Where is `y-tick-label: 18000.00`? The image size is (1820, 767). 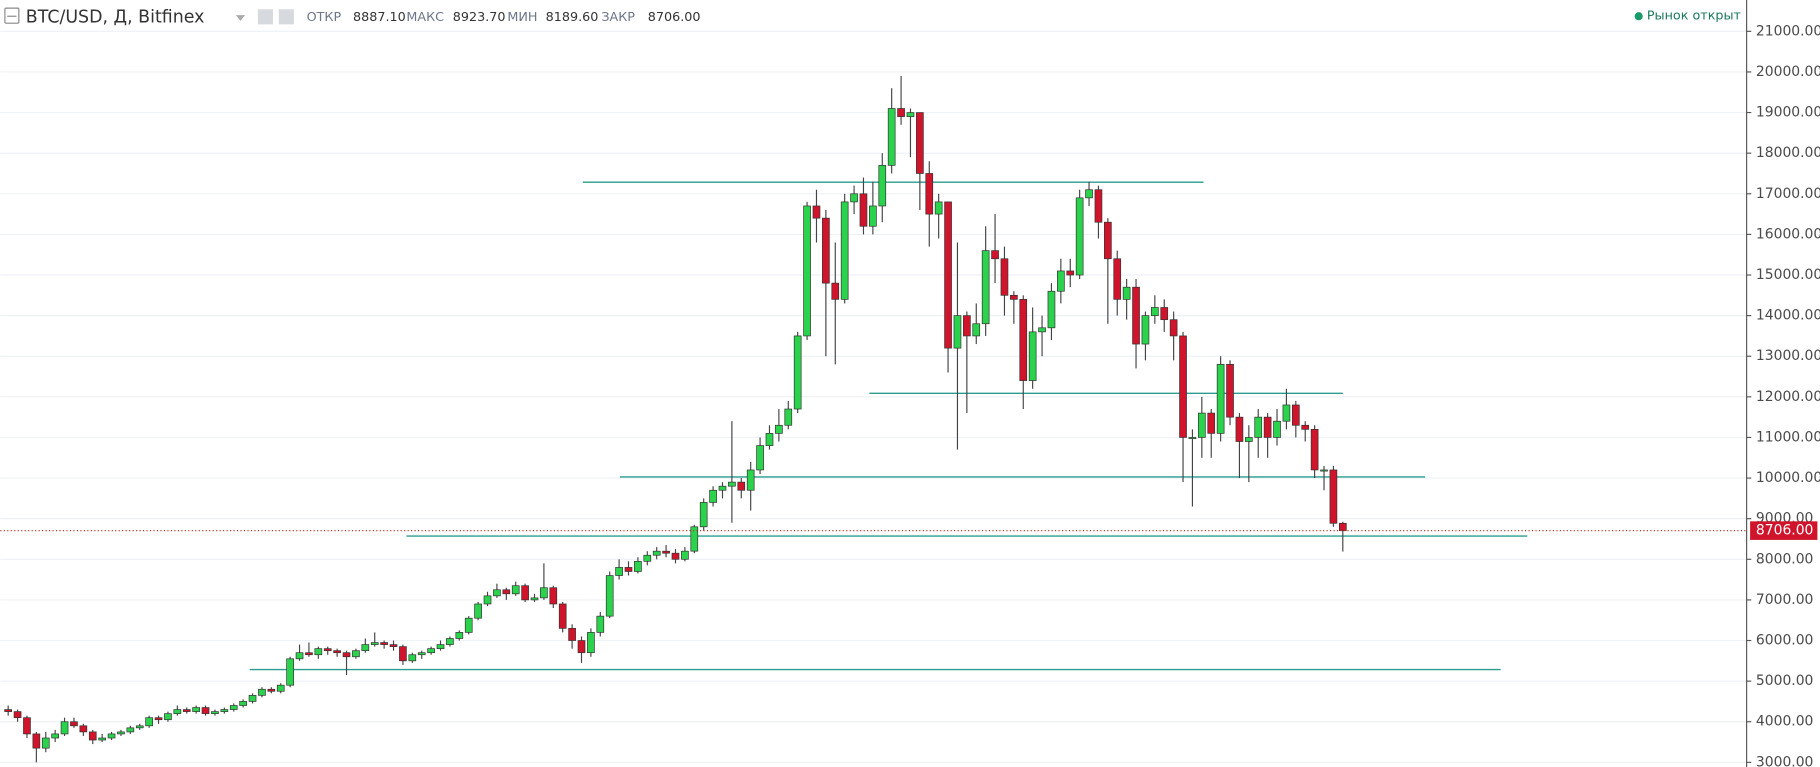
y-tick-label: 18000.00 is located at coordinates (1788, 153).